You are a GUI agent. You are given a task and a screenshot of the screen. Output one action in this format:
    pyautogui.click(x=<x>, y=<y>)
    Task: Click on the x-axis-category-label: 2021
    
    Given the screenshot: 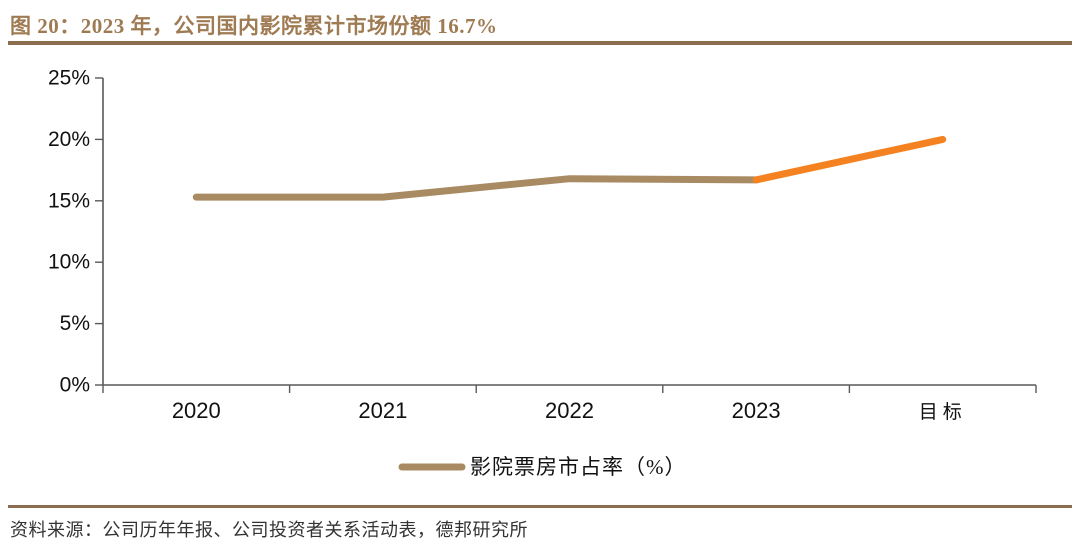 What is the action you would take?
    pyautogui.click(x=382, y=410)
    